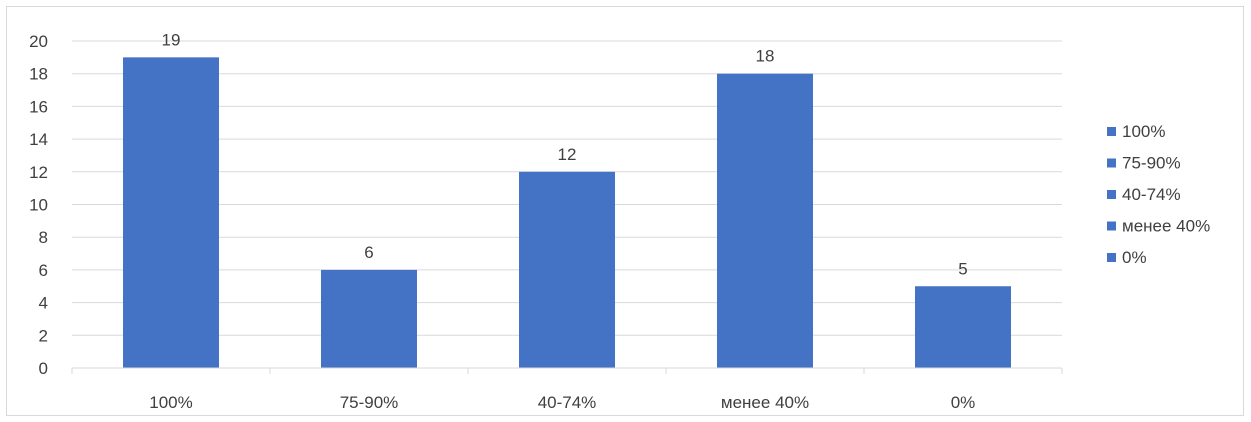  Describe the element at coordinates (962, 268) in the screenshot. I see `data-label: 5` at that location.